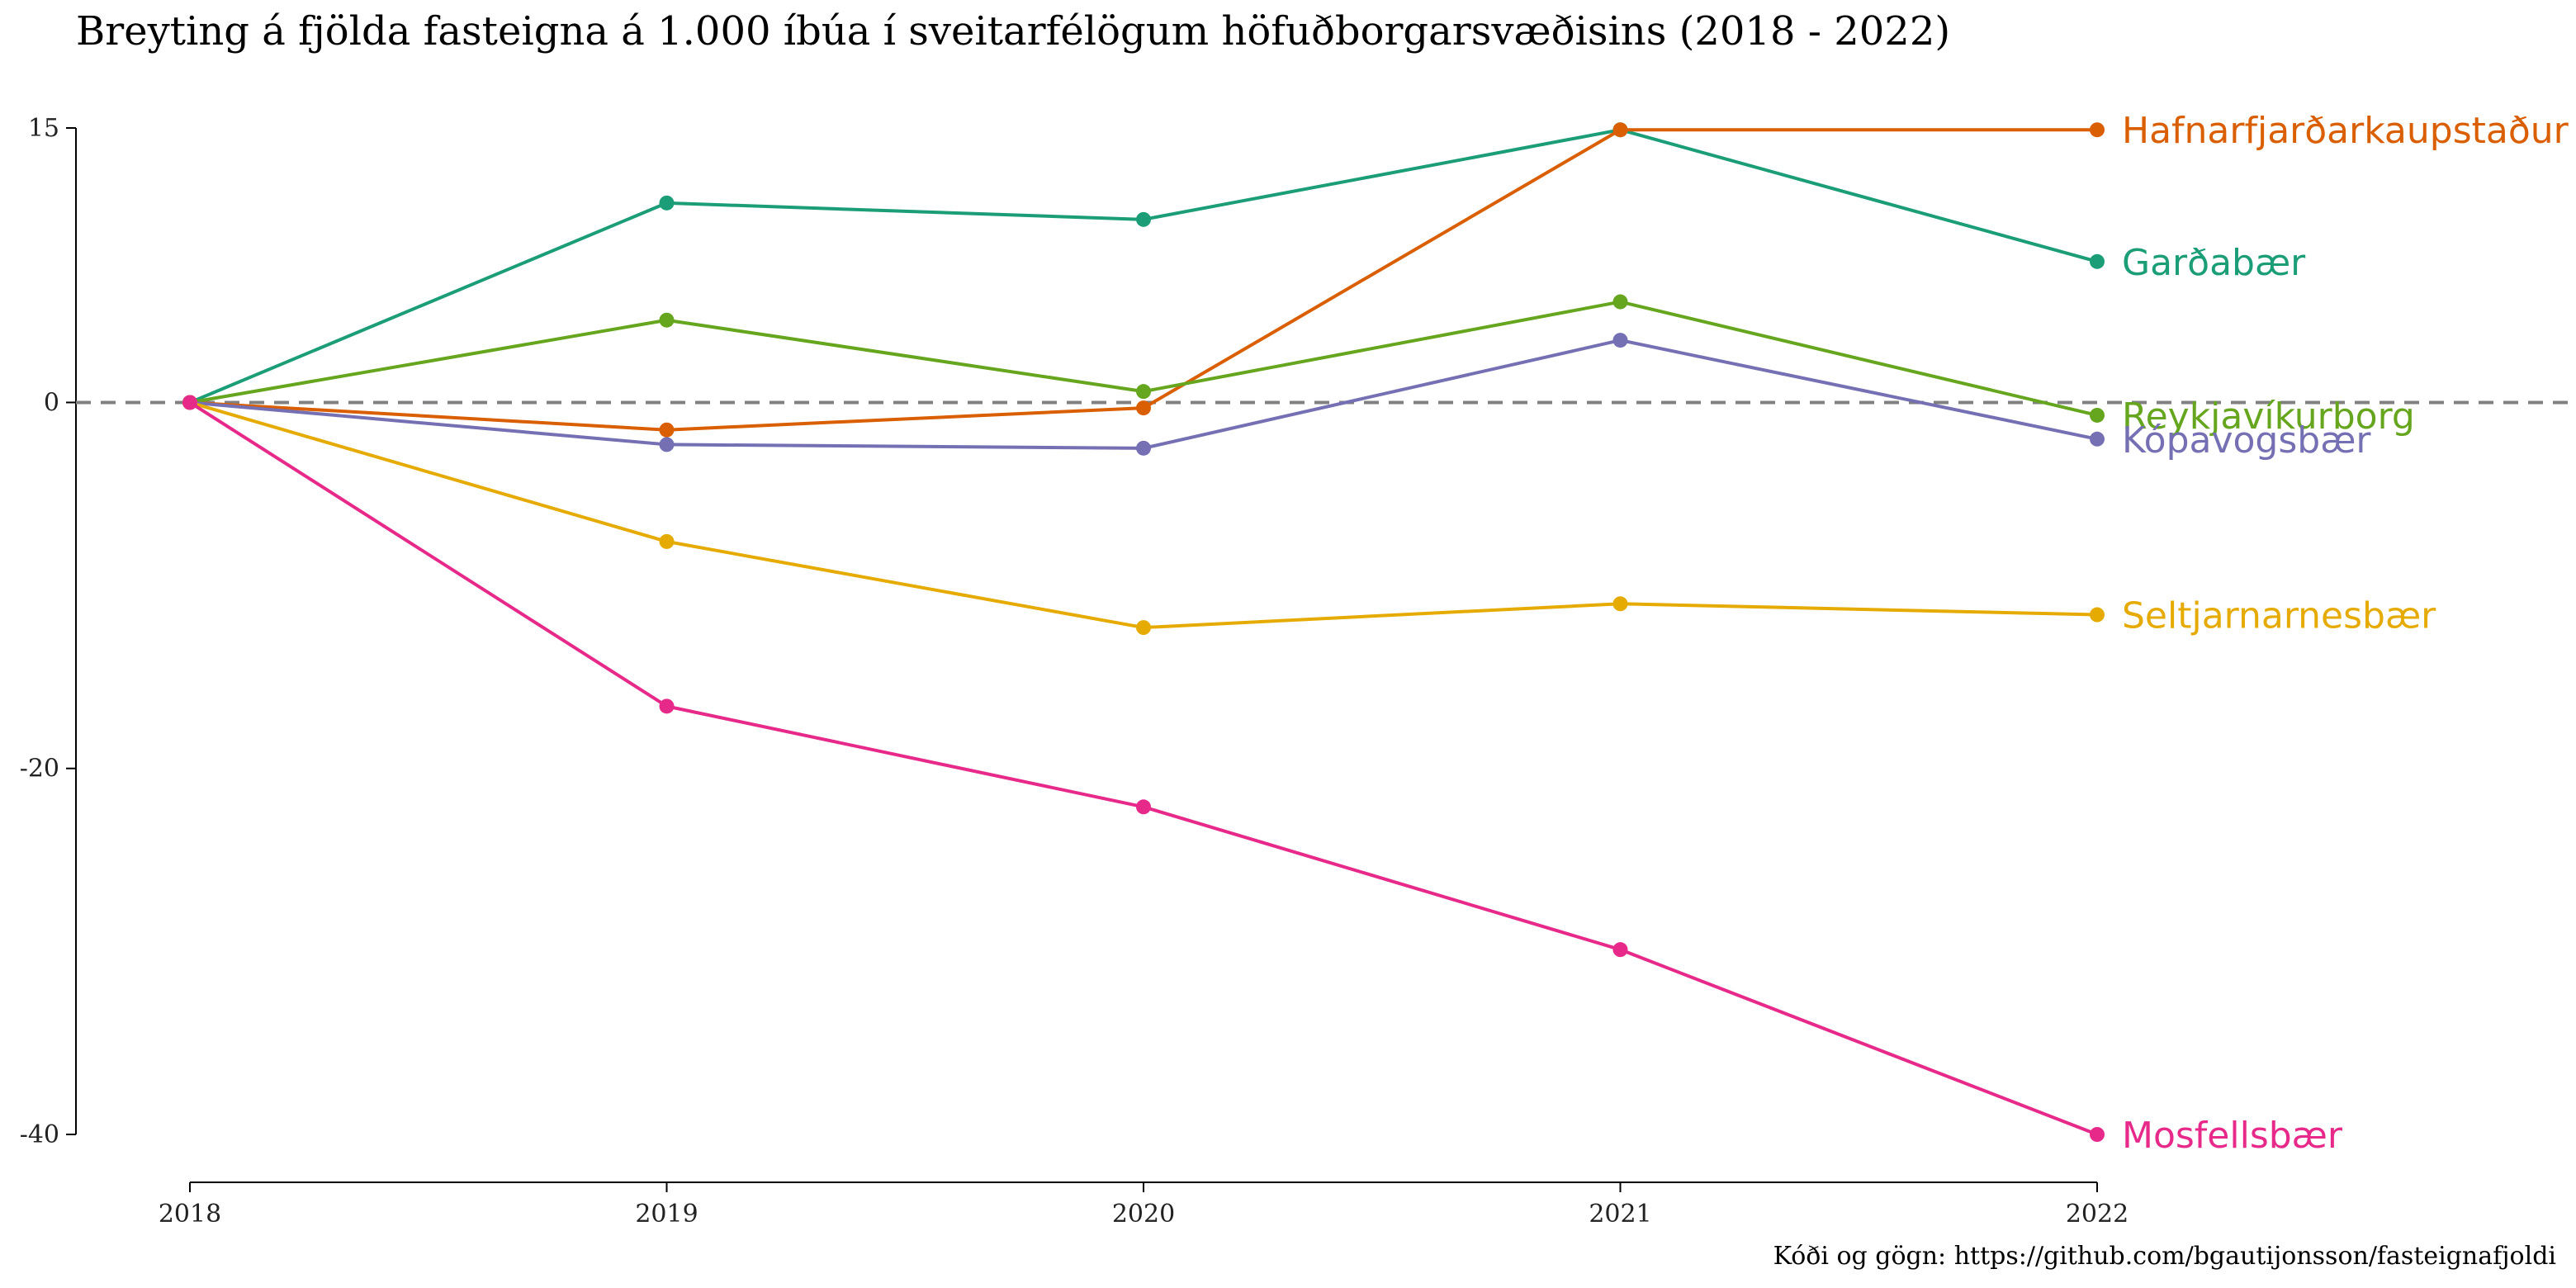  Describe the element at coordinates (1143, 1214) in the screenshot. I see `x-tick-label: 2020` at that location.